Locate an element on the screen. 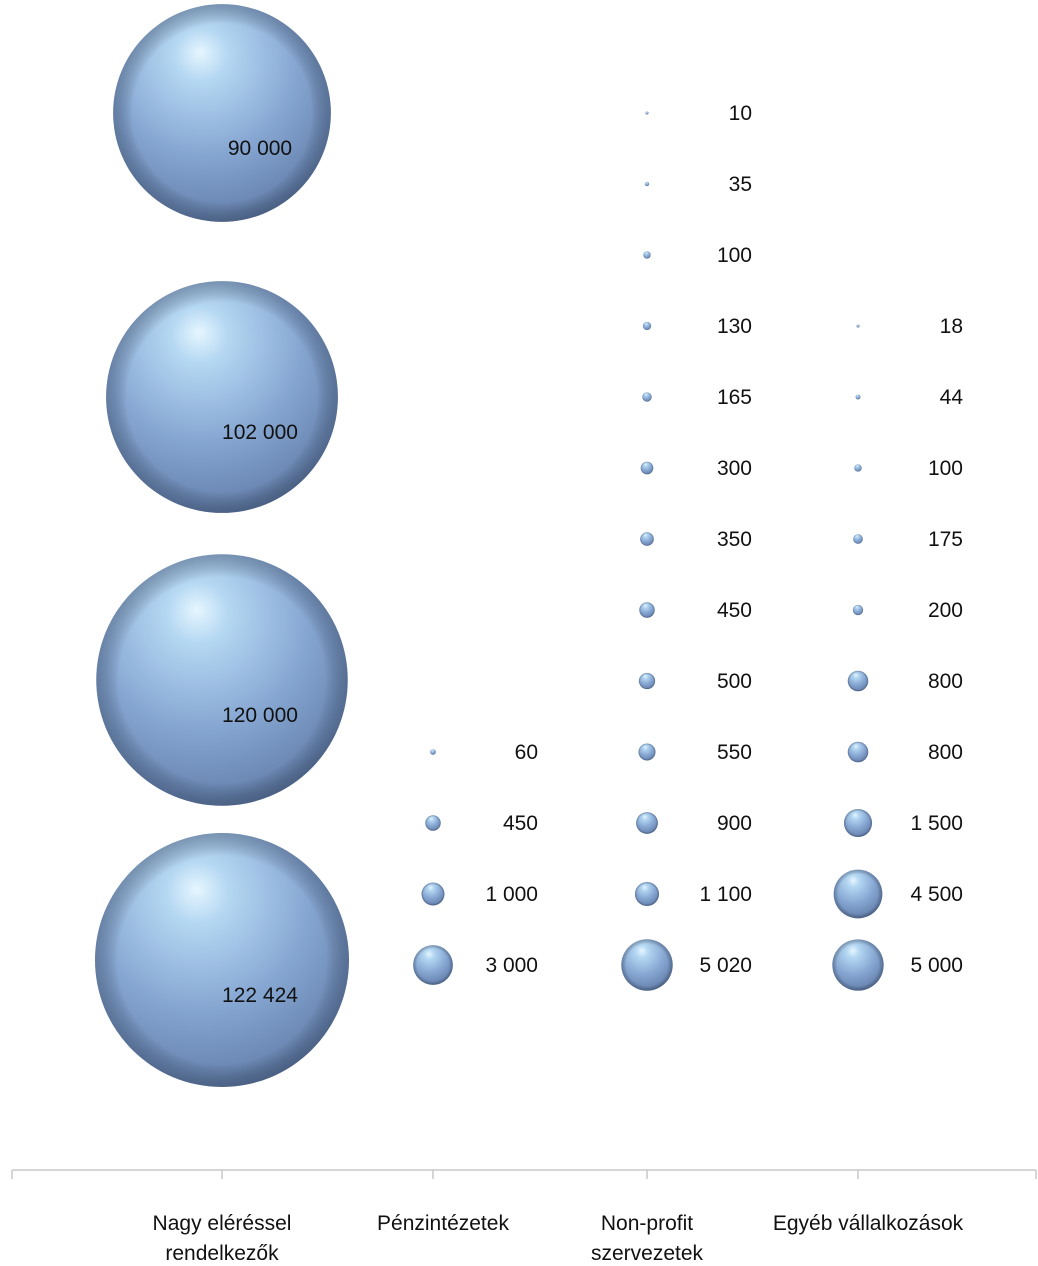 The image size is (1038, 1266). data-label: 18 is located at coordinates (951, 326).